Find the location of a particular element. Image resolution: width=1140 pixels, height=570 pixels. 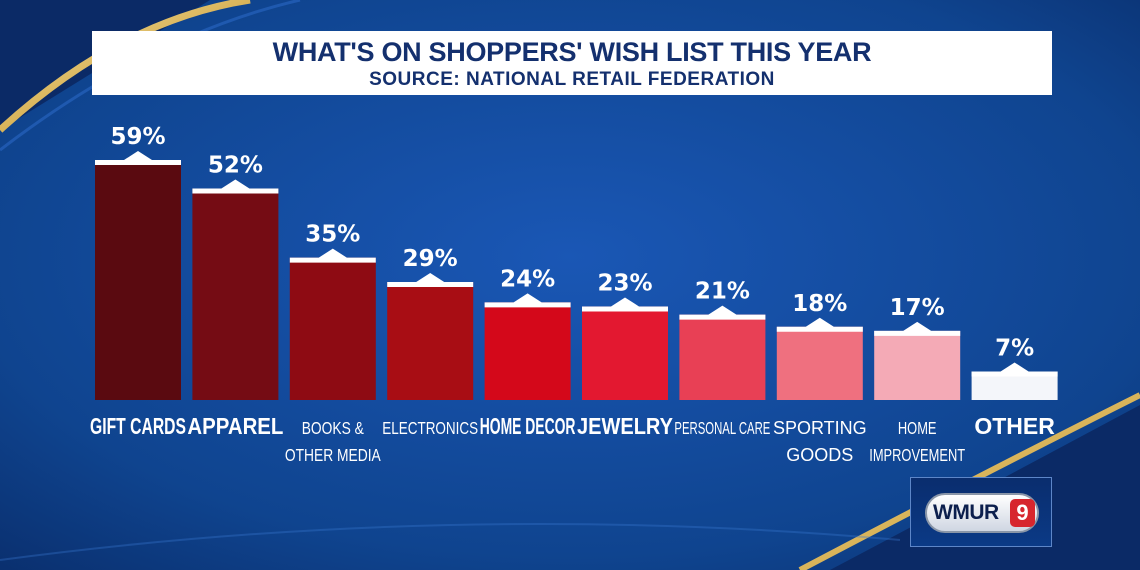

category-label-home-decor: HOME DECOR is located at coordinates (528, 427).